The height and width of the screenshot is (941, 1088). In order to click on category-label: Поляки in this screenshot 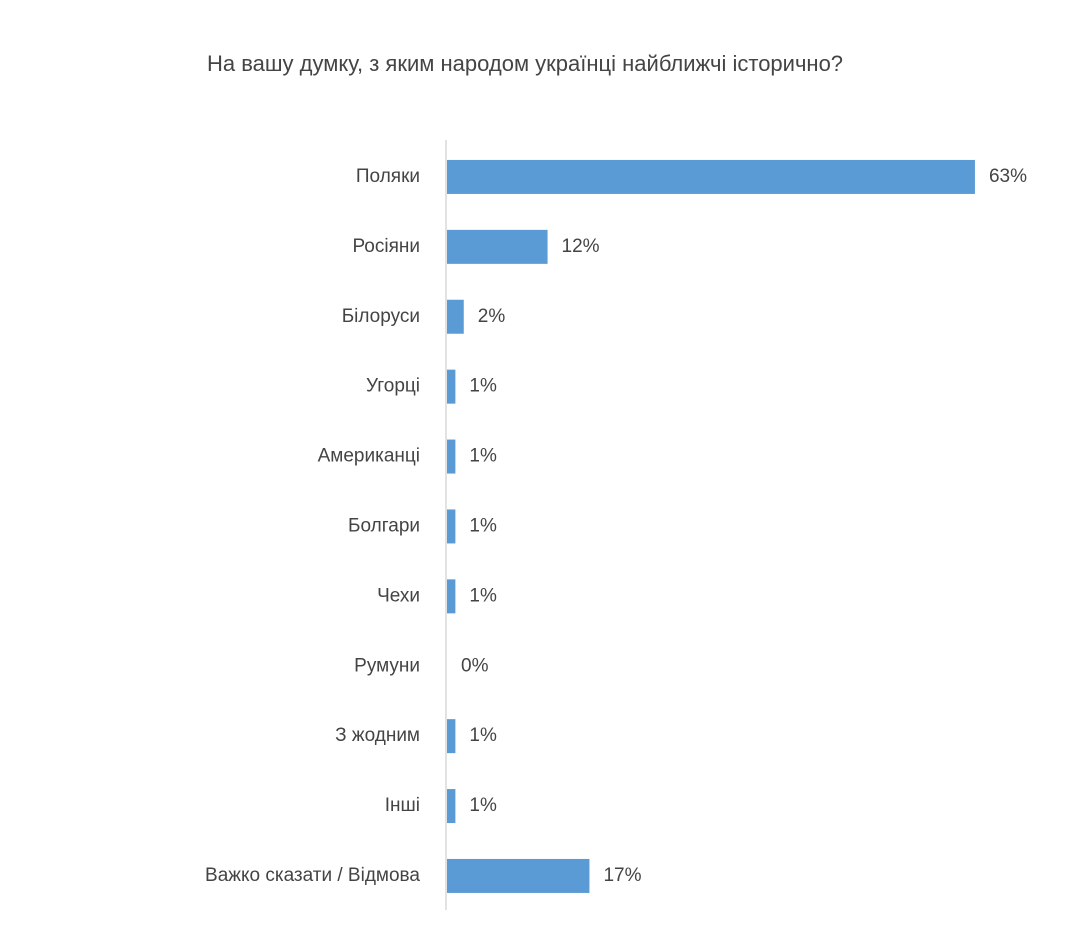, I will do `click(388, 176)`.